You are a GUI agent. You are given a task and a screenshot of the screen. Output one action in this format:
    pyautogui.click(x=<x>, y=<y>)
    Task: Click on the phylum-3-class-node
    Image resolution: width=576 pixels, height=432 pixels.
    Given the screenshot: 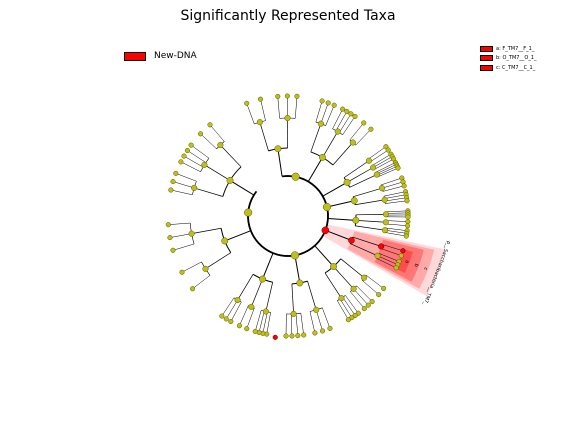 What is the action you would take?
    pyautogui.click(x=351, y=240)
    